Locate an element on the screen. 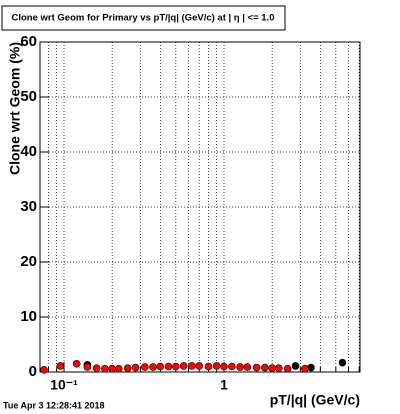 This screenshot has width=400, height=414. y-axis-label: Clone wrt Geom (%) is located at coordinates (15, 108).